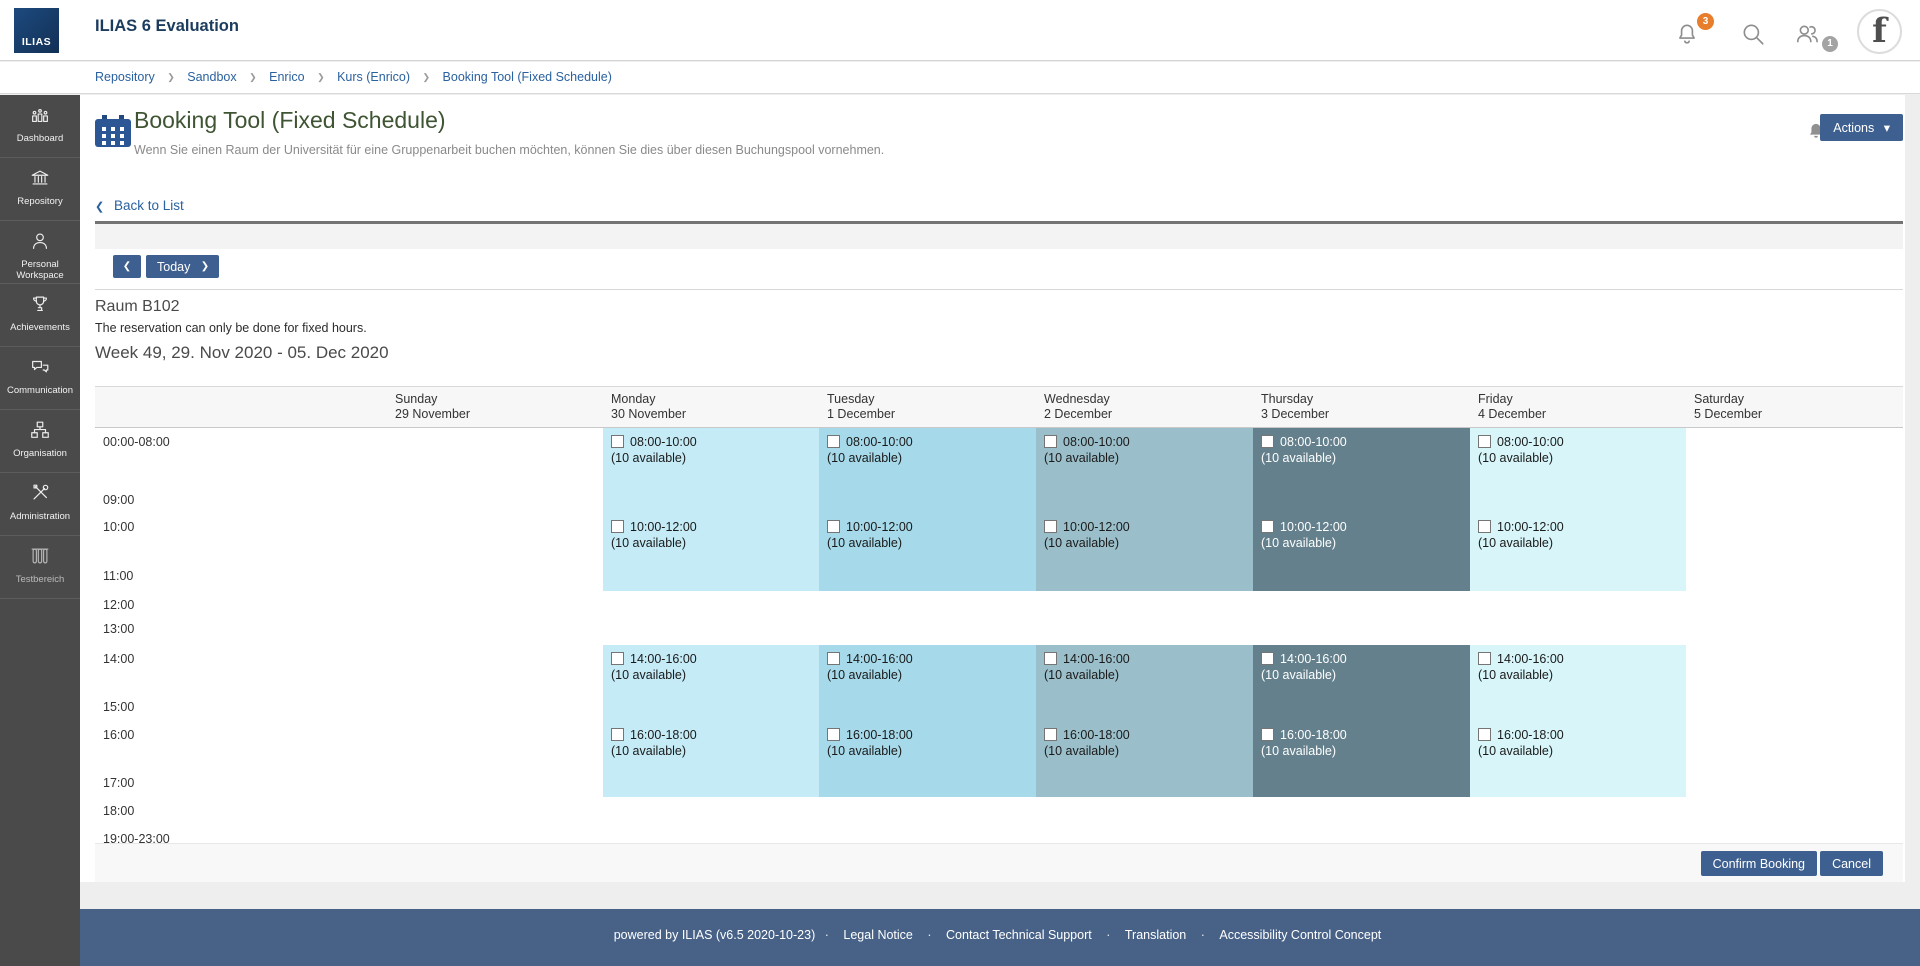 This screenshot has width=1920, height=966. Describe the element at coordinates (174, 266) in the screenshot. I see `today-button: Today` at that location.